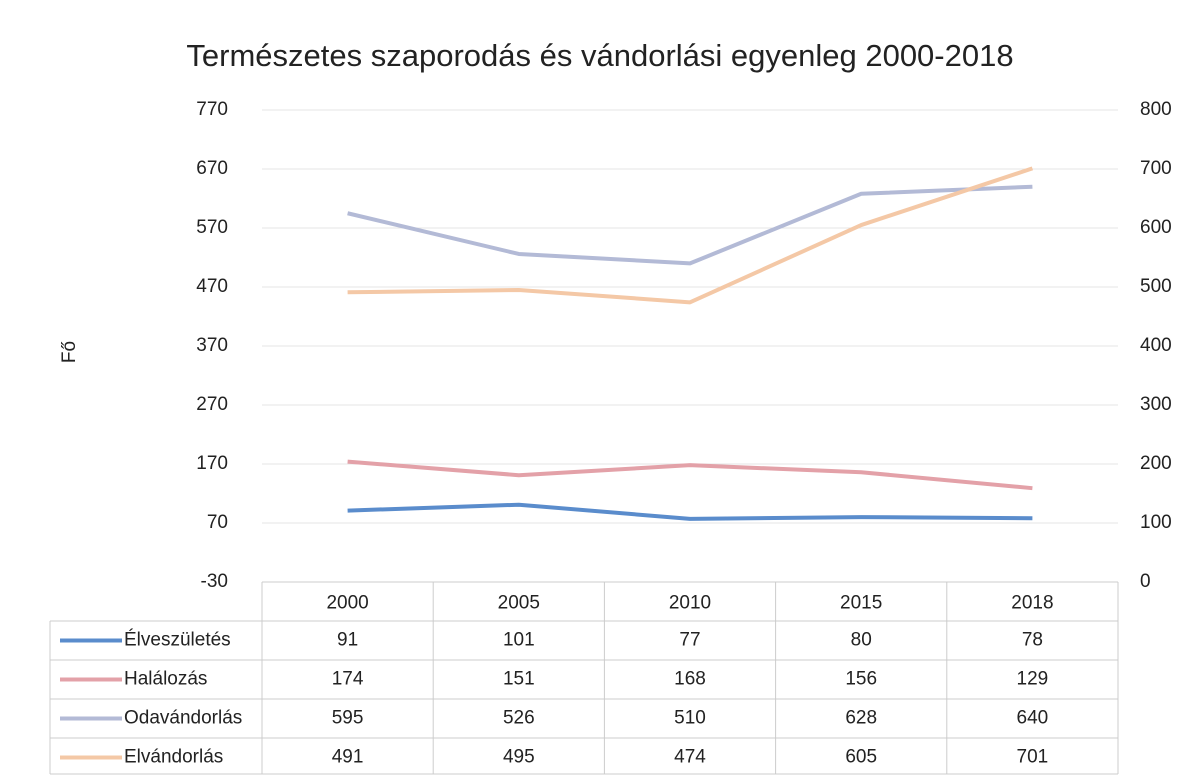 This screenshot has height=780, width=1193. Describe the element at coordinates (214, 581) in the screenshot. I see `y-tick-label: -30` at that location.